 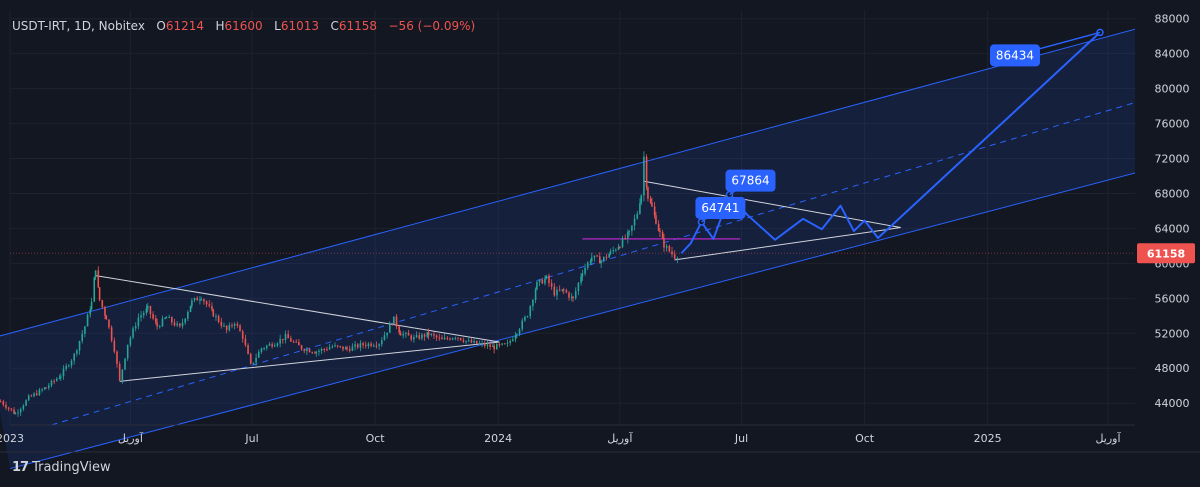 I want to click on time-tick-label: Jul, so click(x=251, y=438).